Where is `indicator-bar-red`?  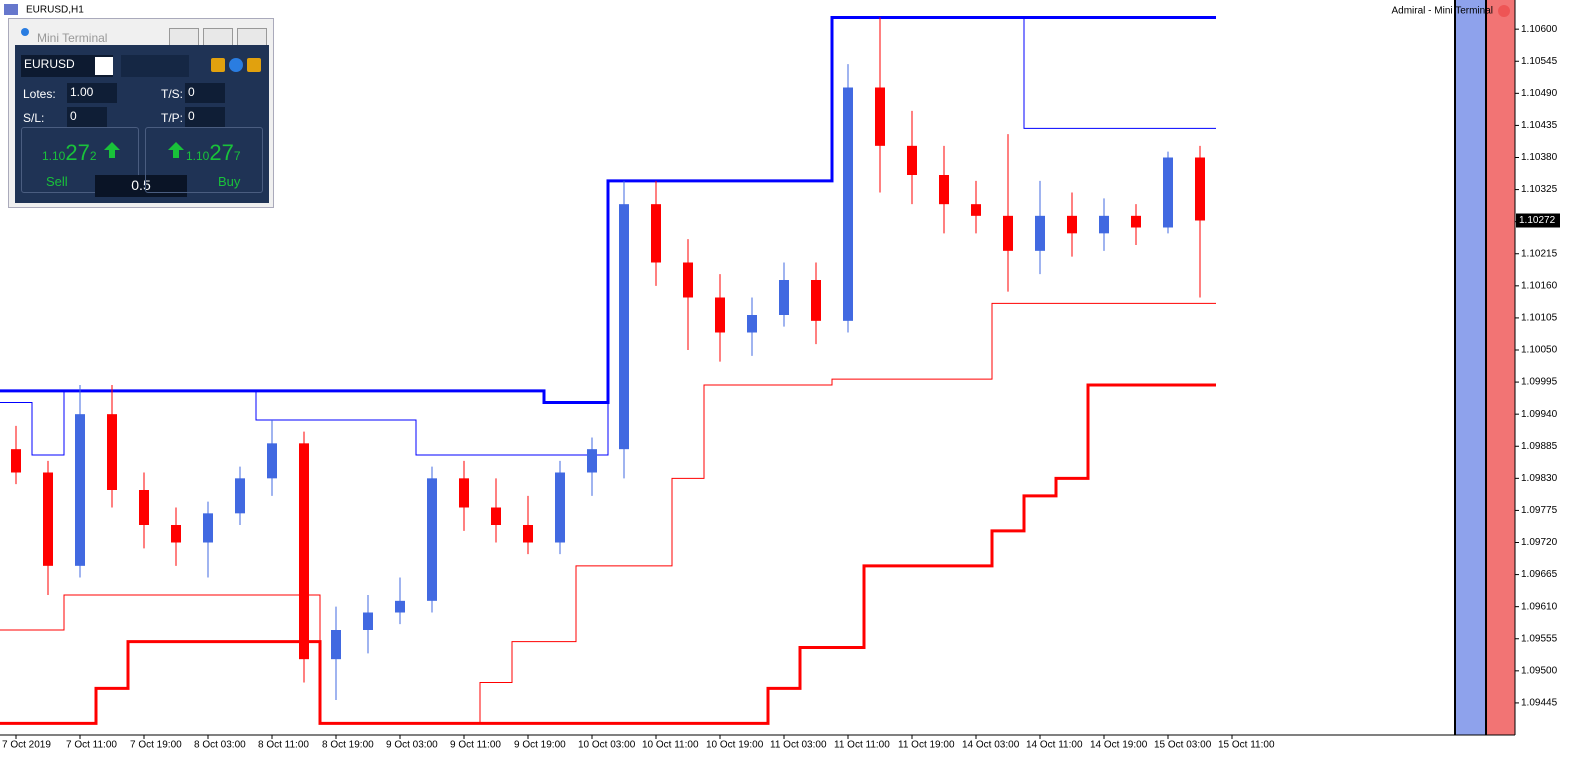
indicator-bar-red is located at coordinates (1500, 367).